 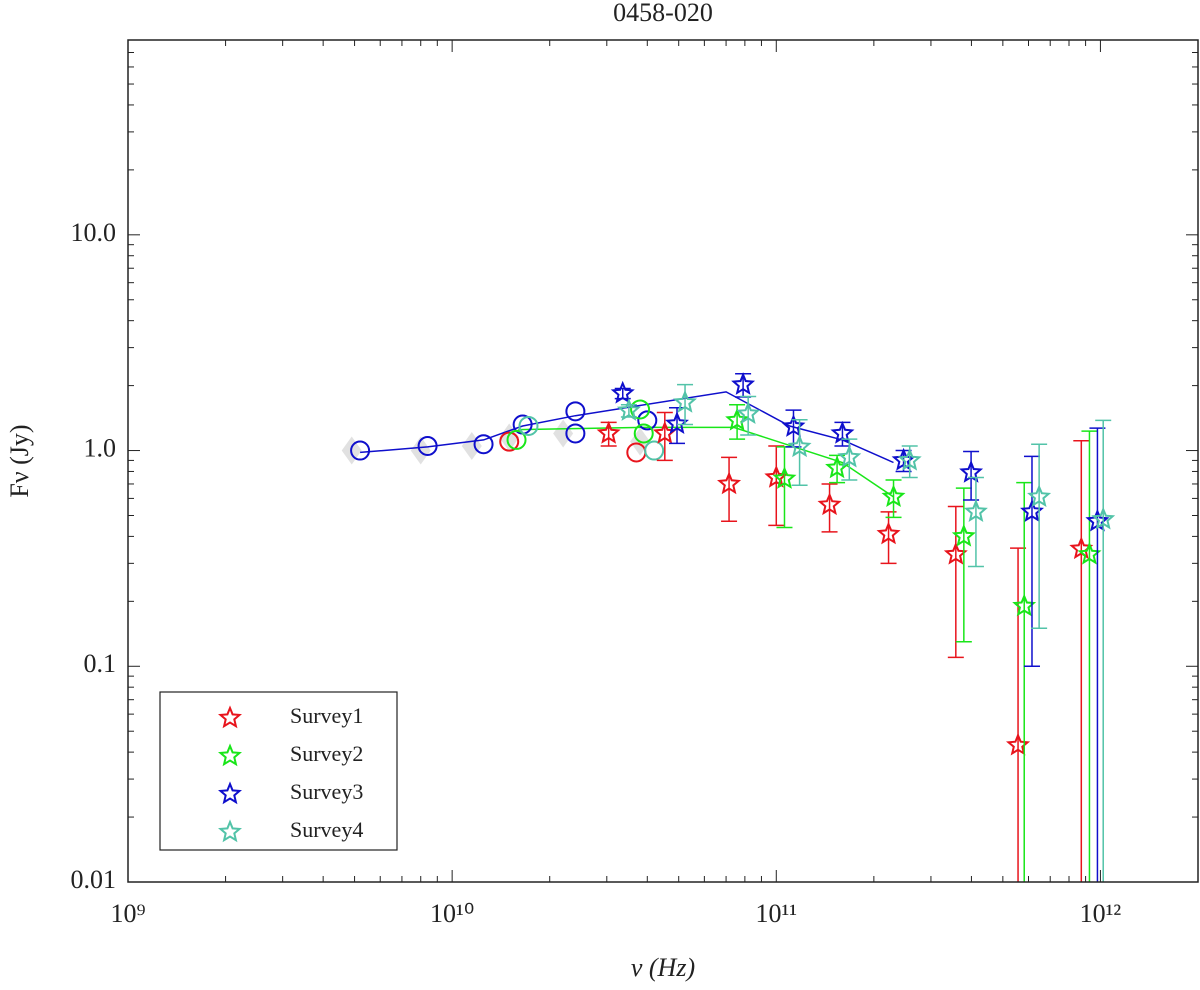 I want to click on y-axis-label: Fν (Jy), so click(x=19, y=460).